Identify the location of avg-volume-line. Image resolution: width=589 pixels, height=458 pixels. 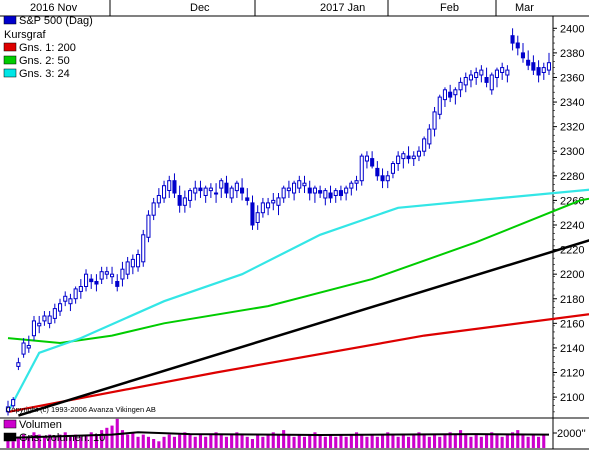
(278, 435).